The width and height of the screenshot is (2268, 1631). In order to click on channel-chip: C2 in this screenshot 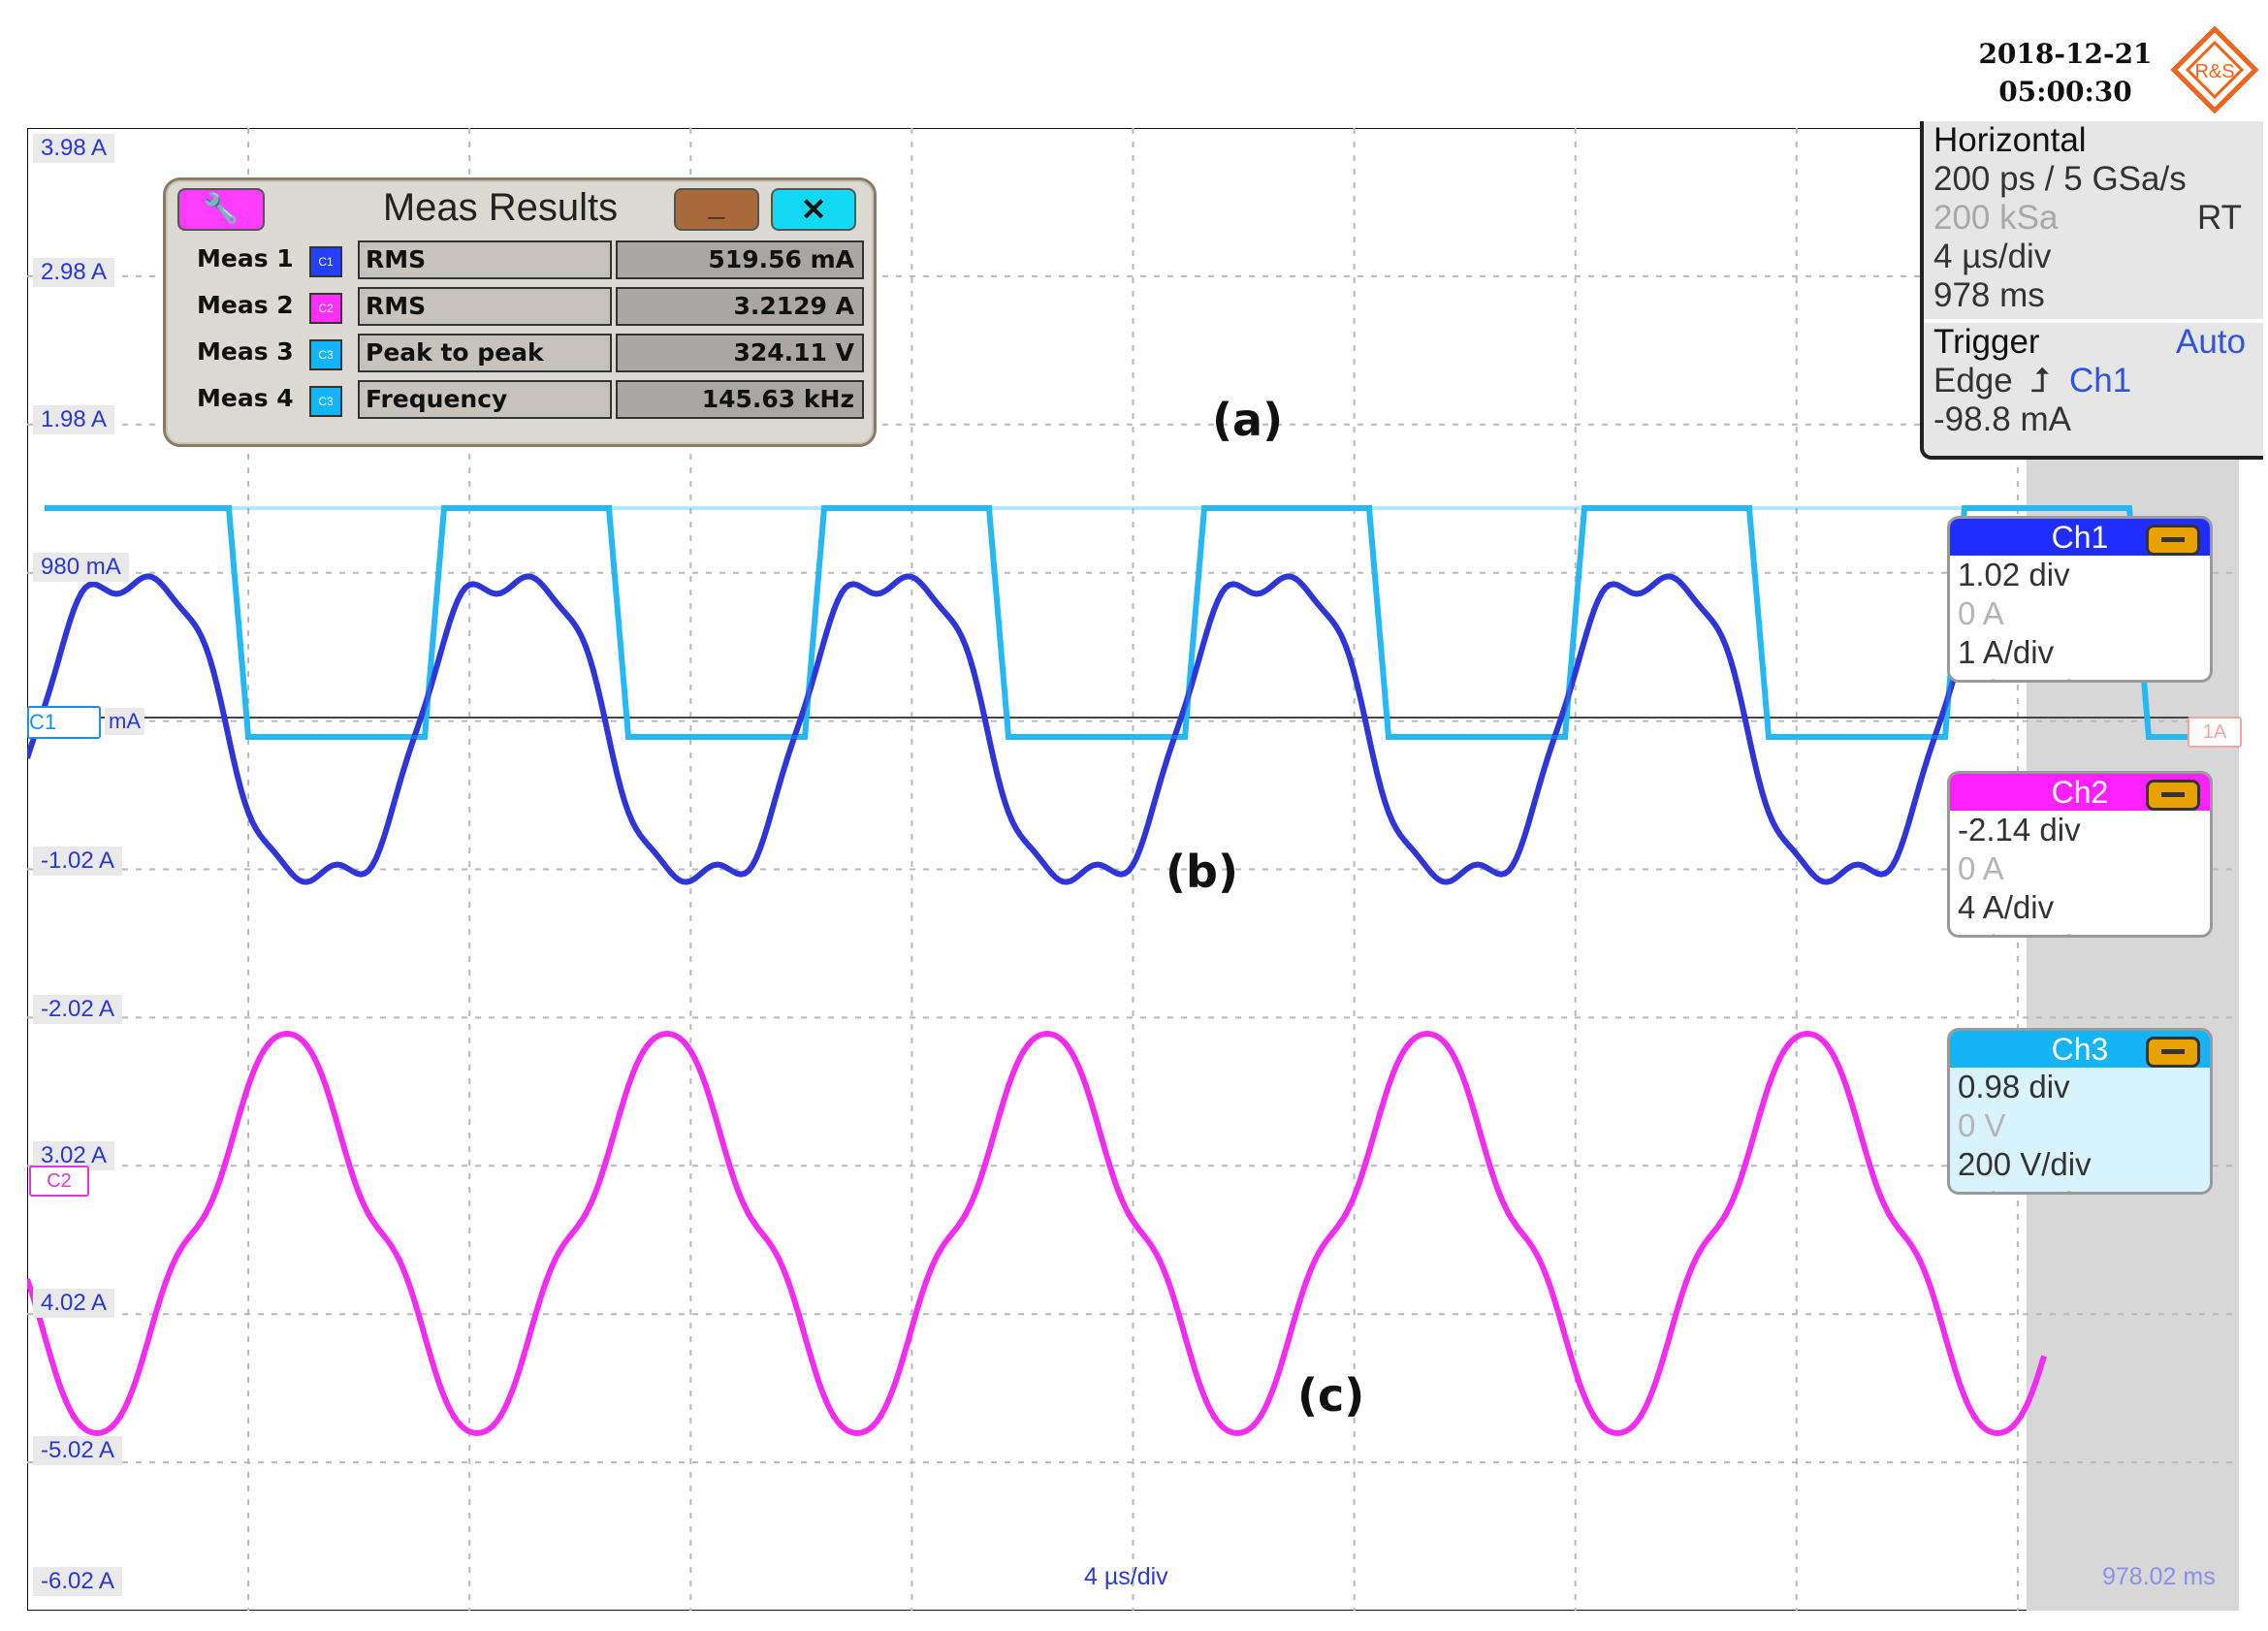, I will do `click(325, 308)`.